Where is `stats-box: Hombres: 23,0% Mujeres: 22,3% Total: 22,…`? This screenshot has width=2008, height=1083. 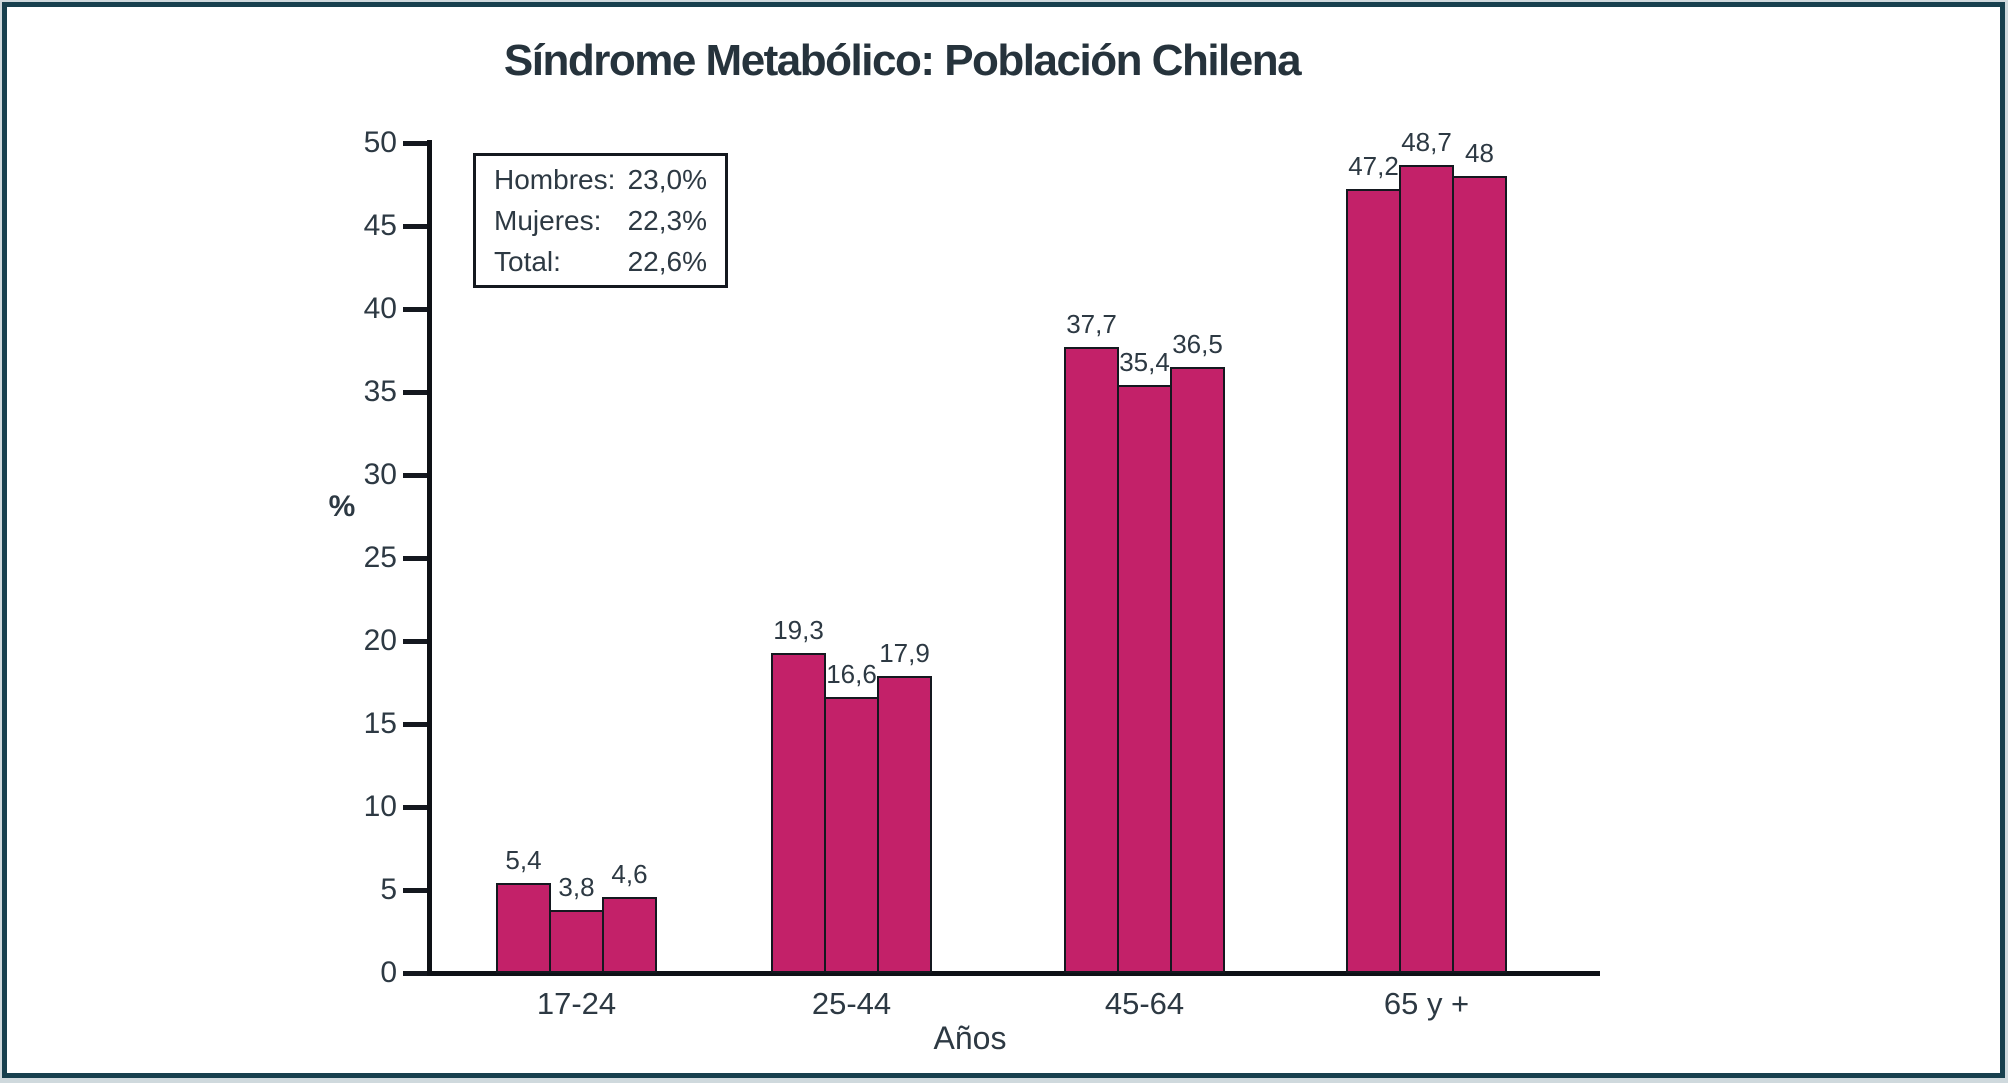
stats-box: Hombres: 23,0% Mujeres: 22,3% Total: 22,… is located at coordinates (600, 220).